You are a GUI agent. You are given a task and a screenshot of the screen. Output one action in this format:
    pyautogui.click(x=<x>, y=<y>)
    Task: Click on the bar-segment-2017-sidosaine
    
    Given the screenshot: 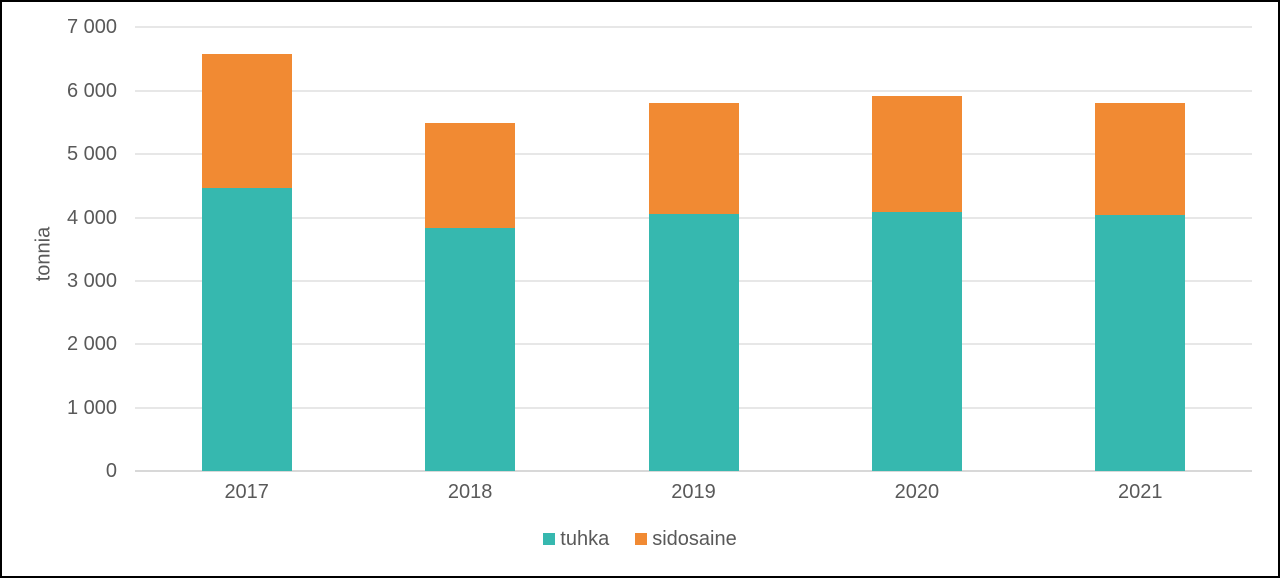 What is the action you would take?
    pyautogui.click(x=246, y=121)
    